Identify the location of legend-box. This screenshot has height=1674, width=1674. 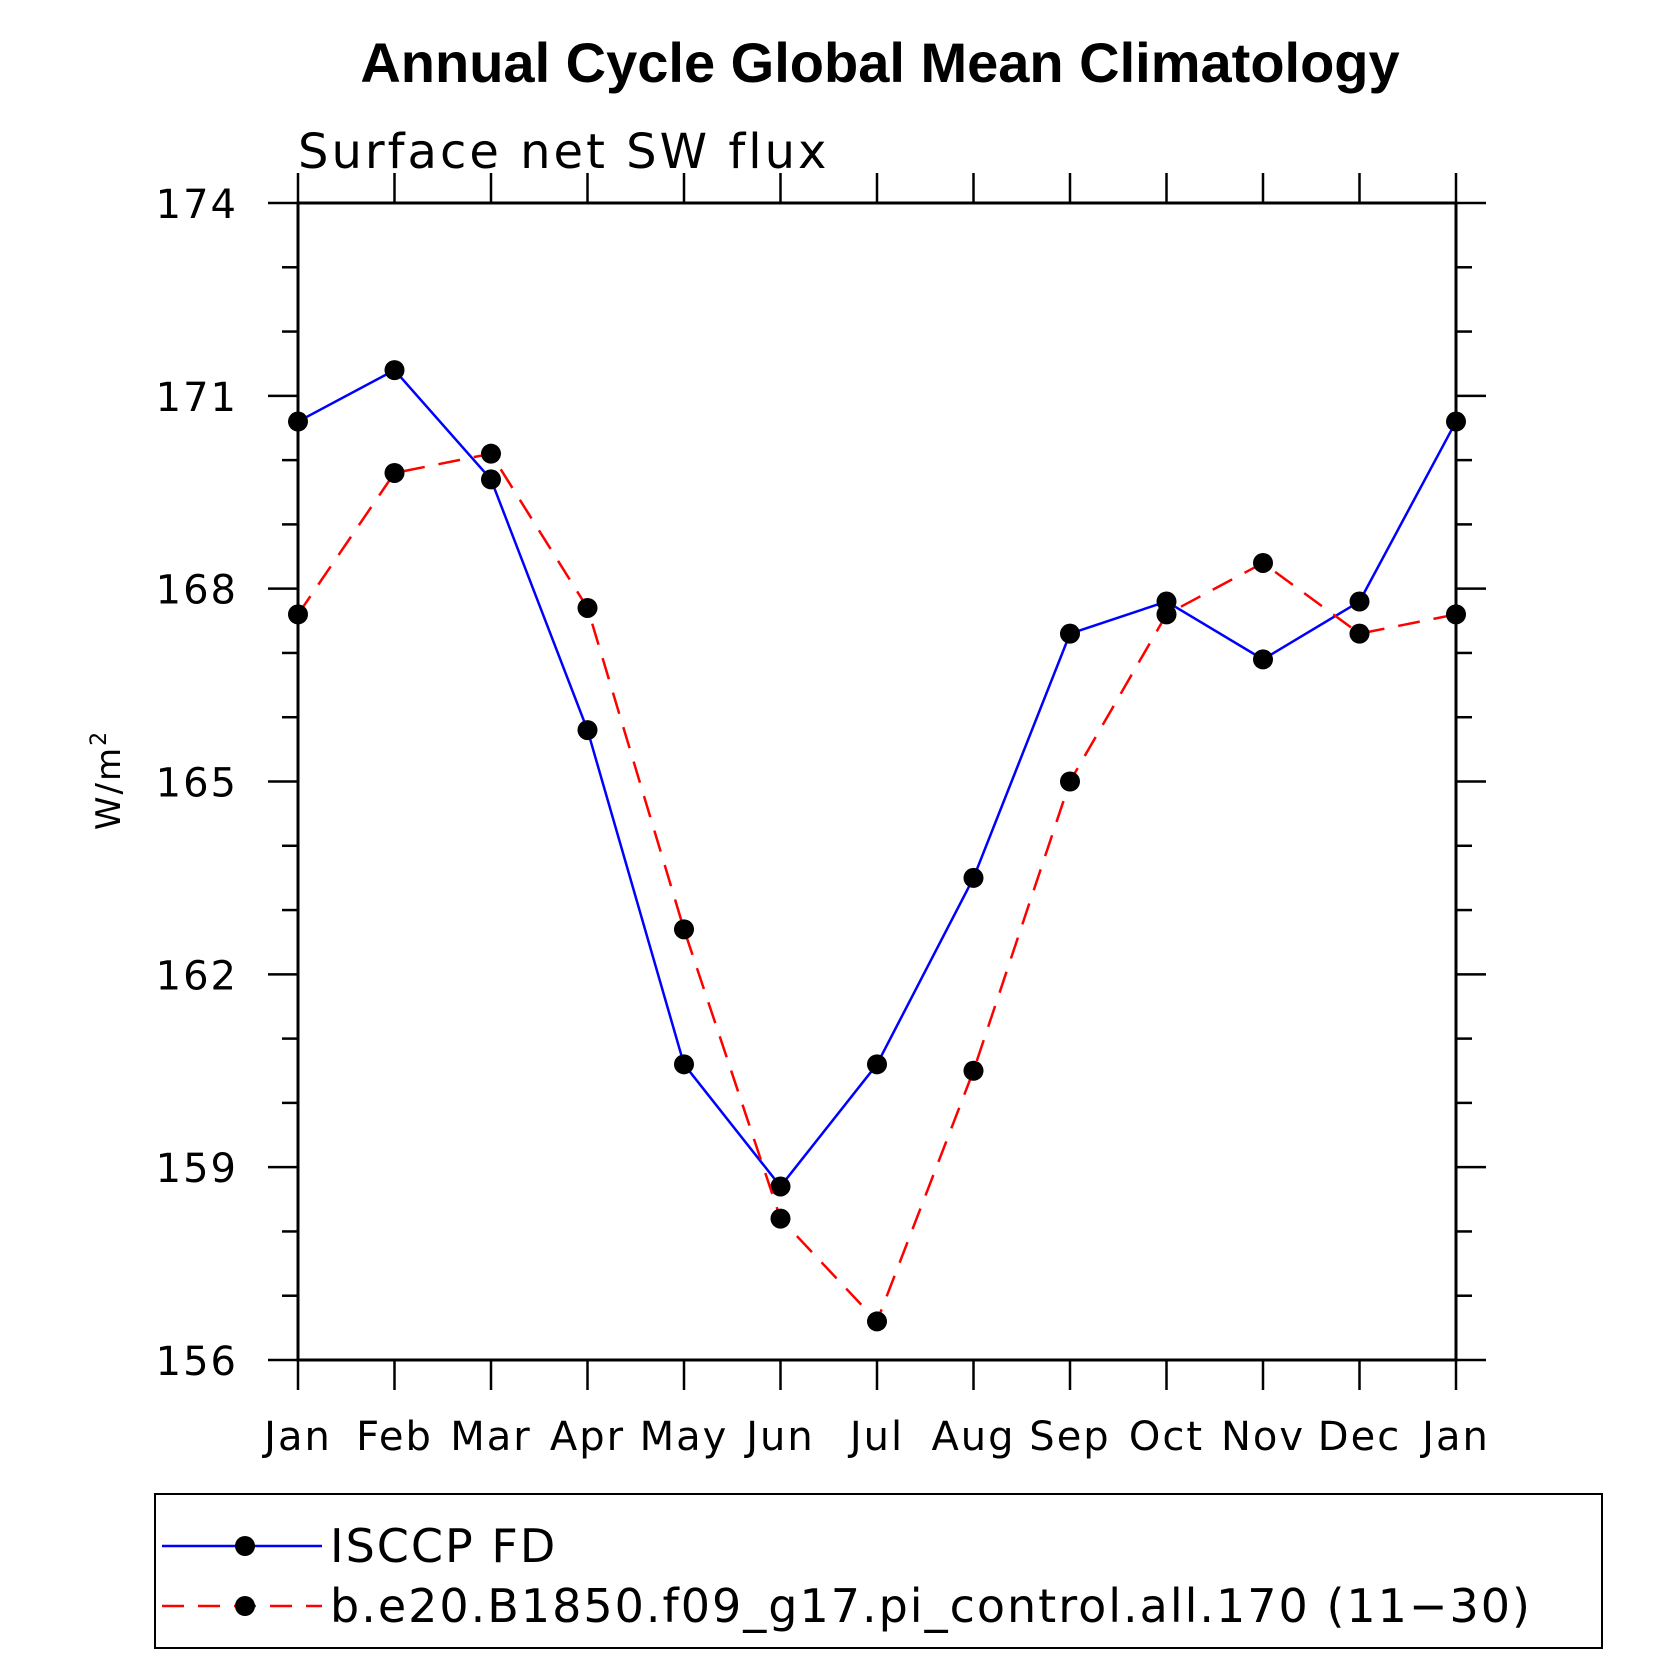
(878, 1571).